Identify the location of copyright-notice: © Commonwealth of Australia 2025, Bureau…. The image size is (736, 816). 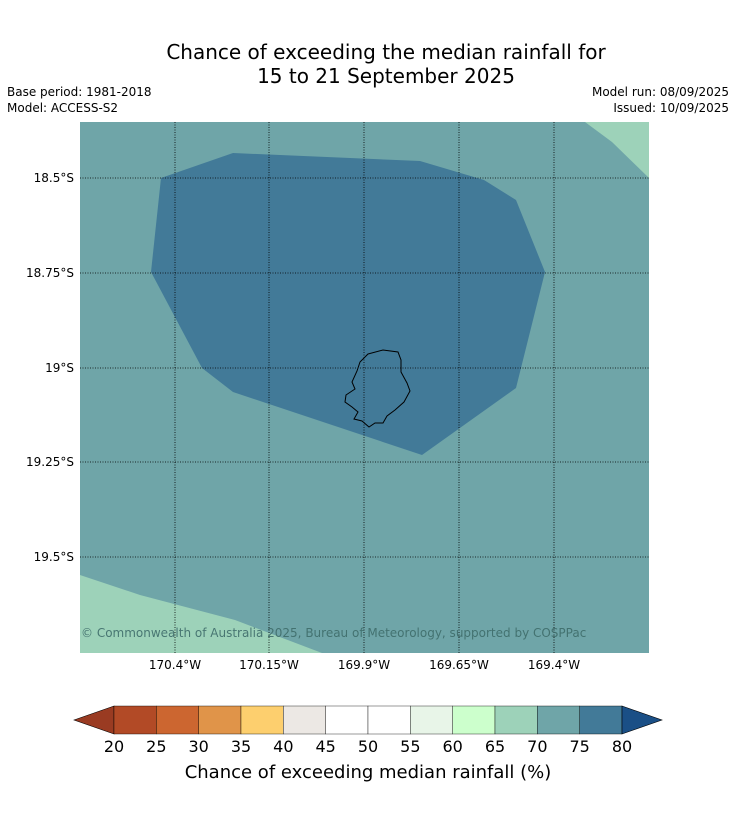
(334, 633).